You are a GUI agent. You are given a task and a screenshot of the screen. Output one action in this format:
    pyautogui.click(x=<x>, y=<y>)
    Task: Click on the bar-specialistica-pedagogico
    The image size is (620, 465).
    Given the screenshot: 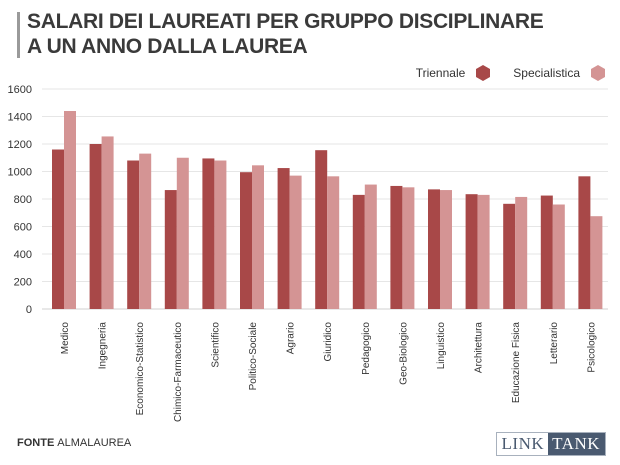 What is the action you would take?
    pyautogui.click(x=370, y=246)
    